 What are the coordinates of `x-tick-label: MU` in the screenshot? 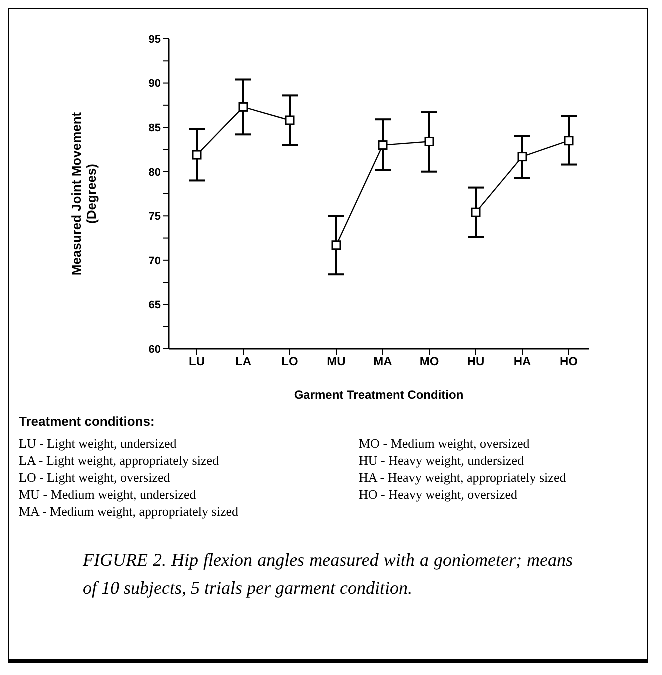 It's located at (336, 361).